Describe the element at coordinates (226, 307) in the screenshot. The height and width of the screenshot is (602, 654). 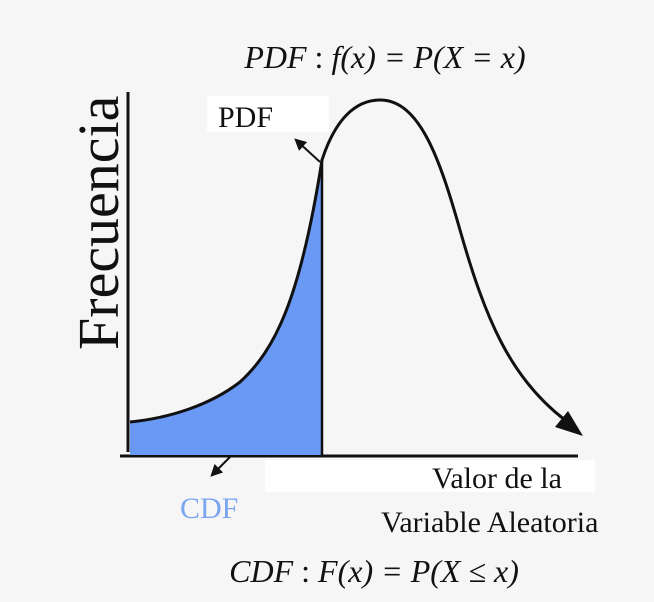
I see `cdf-shaded-area` at that location.